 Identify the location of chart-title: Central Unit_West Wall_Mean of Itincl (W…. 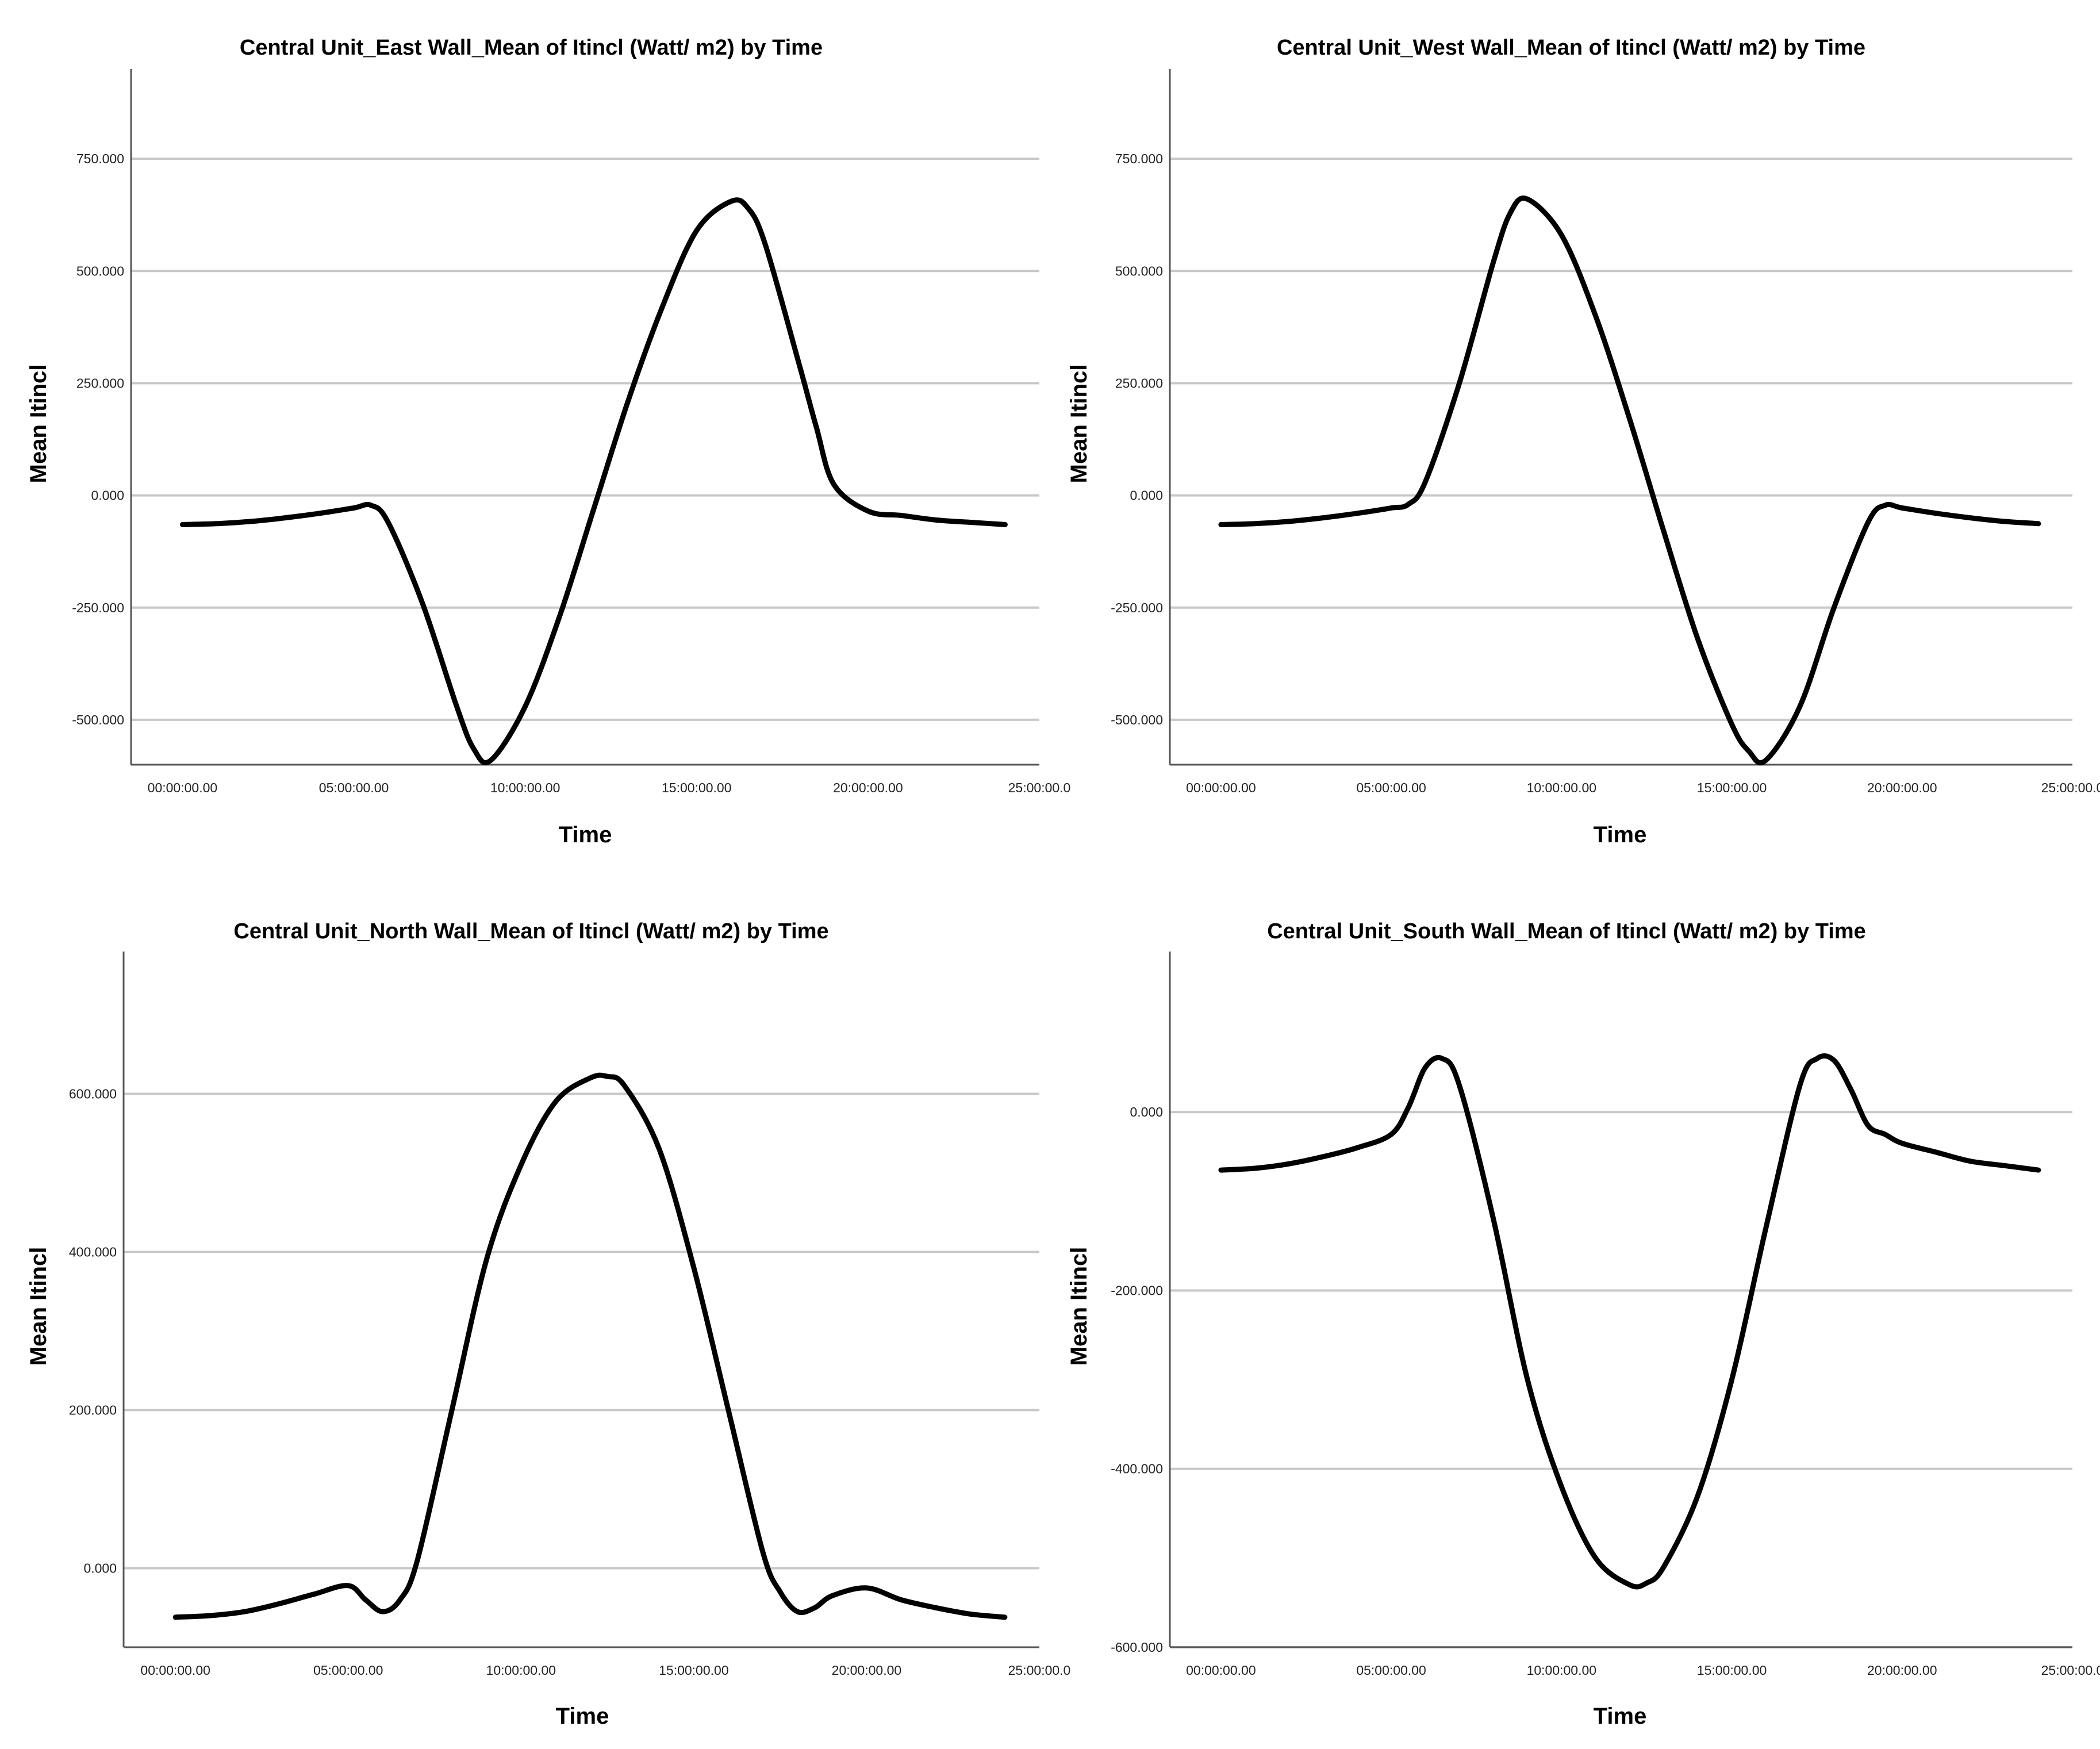
(1571, 48).